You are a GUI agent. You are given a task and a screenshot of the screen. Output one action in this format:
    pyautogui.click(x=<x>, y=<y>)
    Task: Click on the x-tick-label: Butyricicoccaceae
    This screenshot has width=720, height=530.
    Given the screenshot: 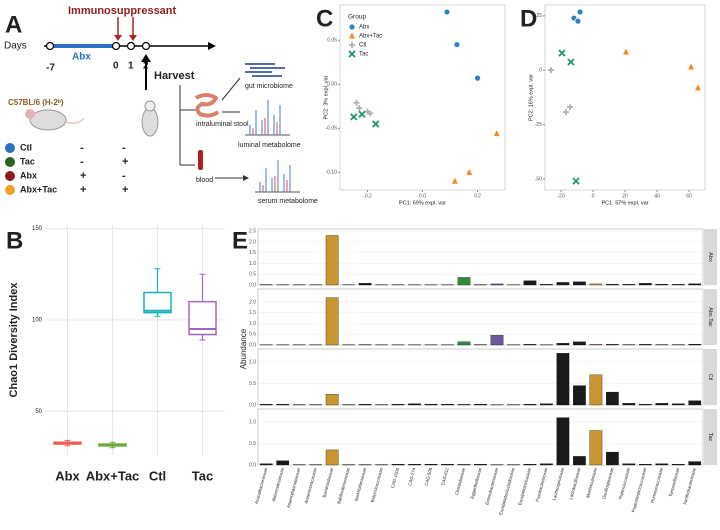 What is the action you would take?
    pyautogui.click(x=377, y=485)
    